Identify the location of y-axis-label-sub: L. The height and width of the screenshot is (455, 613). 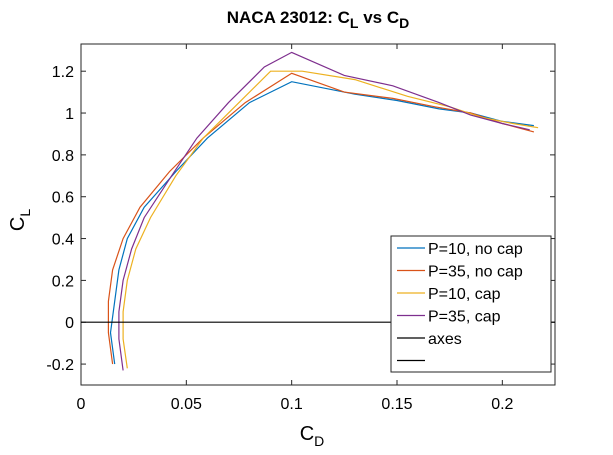
(25, 213).